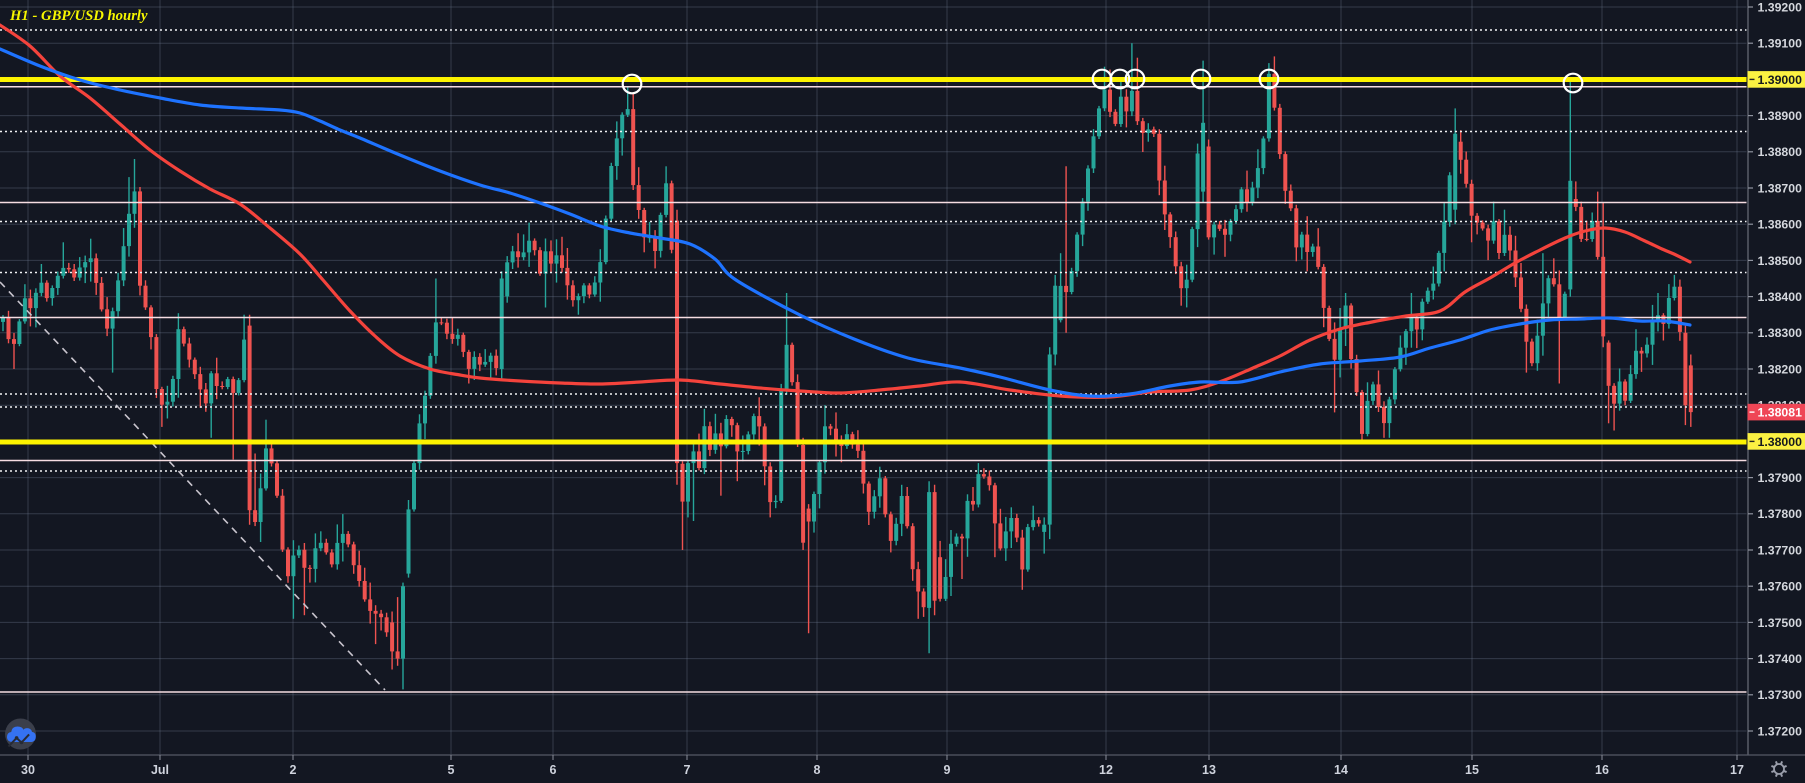 The height and width of the screenshot is (783, 1805). What do you see at coordinates (1602, 770) in the screenshot?
I see `svg-text: 16` at bounding box center [1602, 770].